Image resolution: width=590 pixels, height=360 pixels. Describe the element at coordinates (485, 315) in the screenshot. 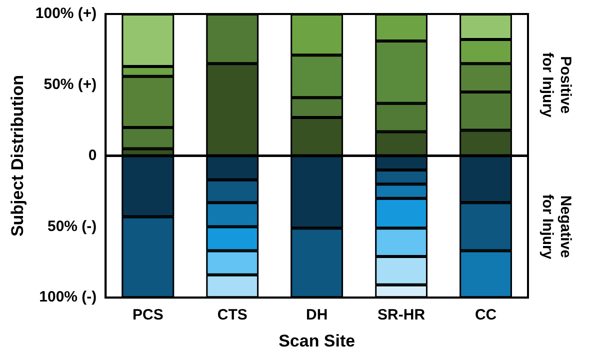

I see `x-tick-label: CC` at that location.